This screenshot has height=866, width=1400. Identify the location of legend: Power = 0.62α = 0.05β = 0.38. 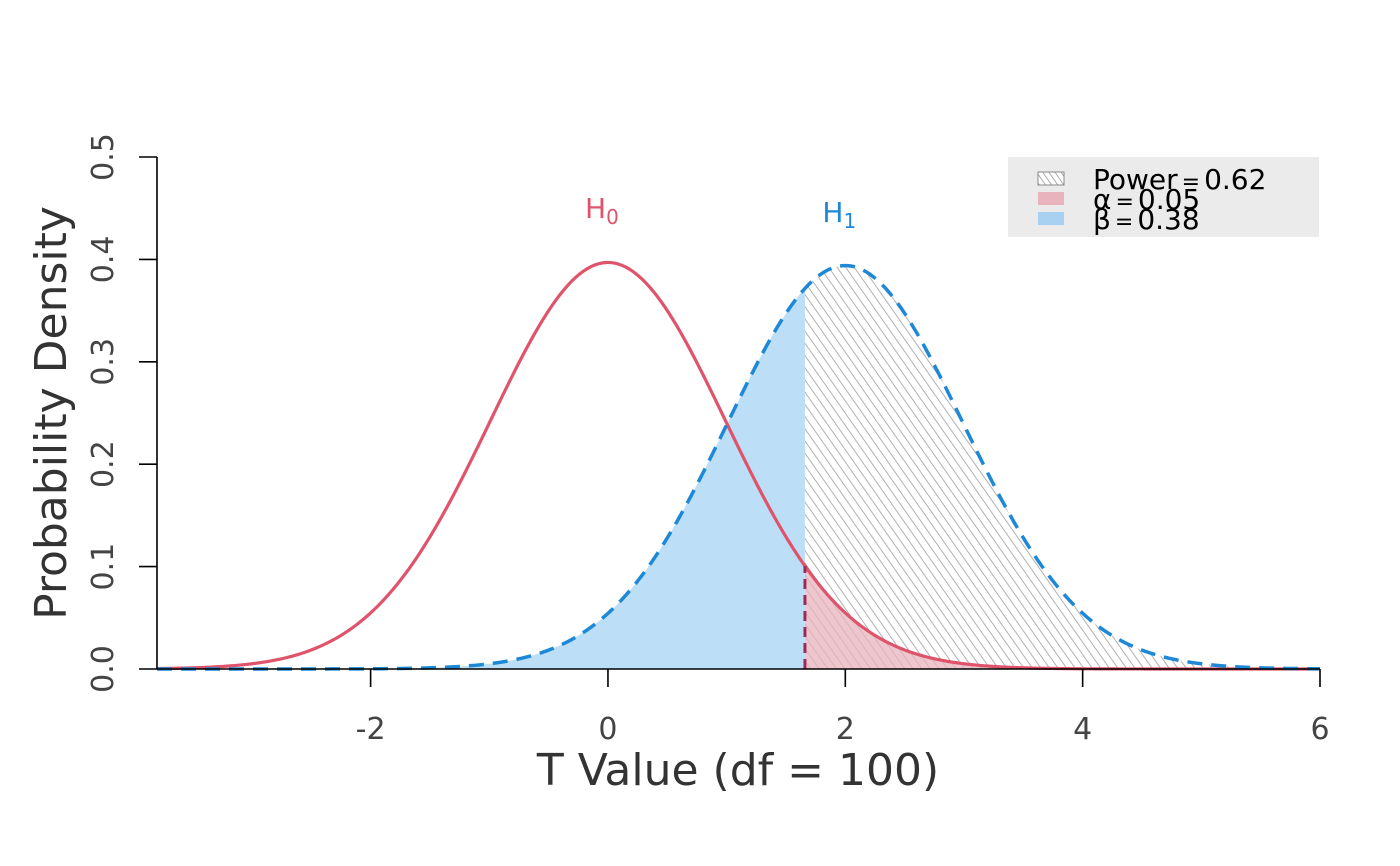
(1163, 197).